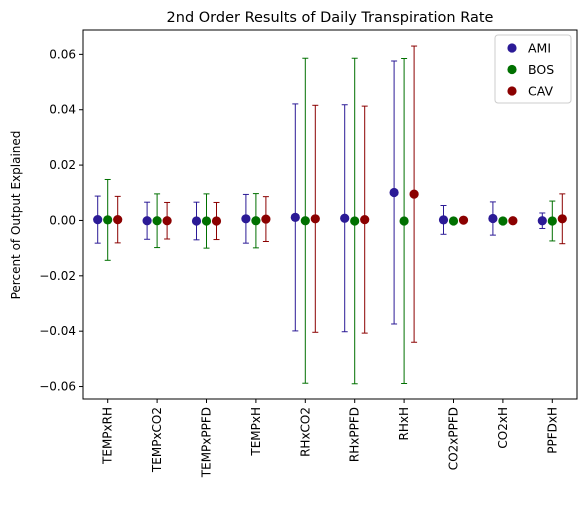 Image resolution: width=587 pixels, height=506 pixels. Describe the element at coordinates (62, 54) in the screenshot. I see `y-tick-label: 0.06` at that location.